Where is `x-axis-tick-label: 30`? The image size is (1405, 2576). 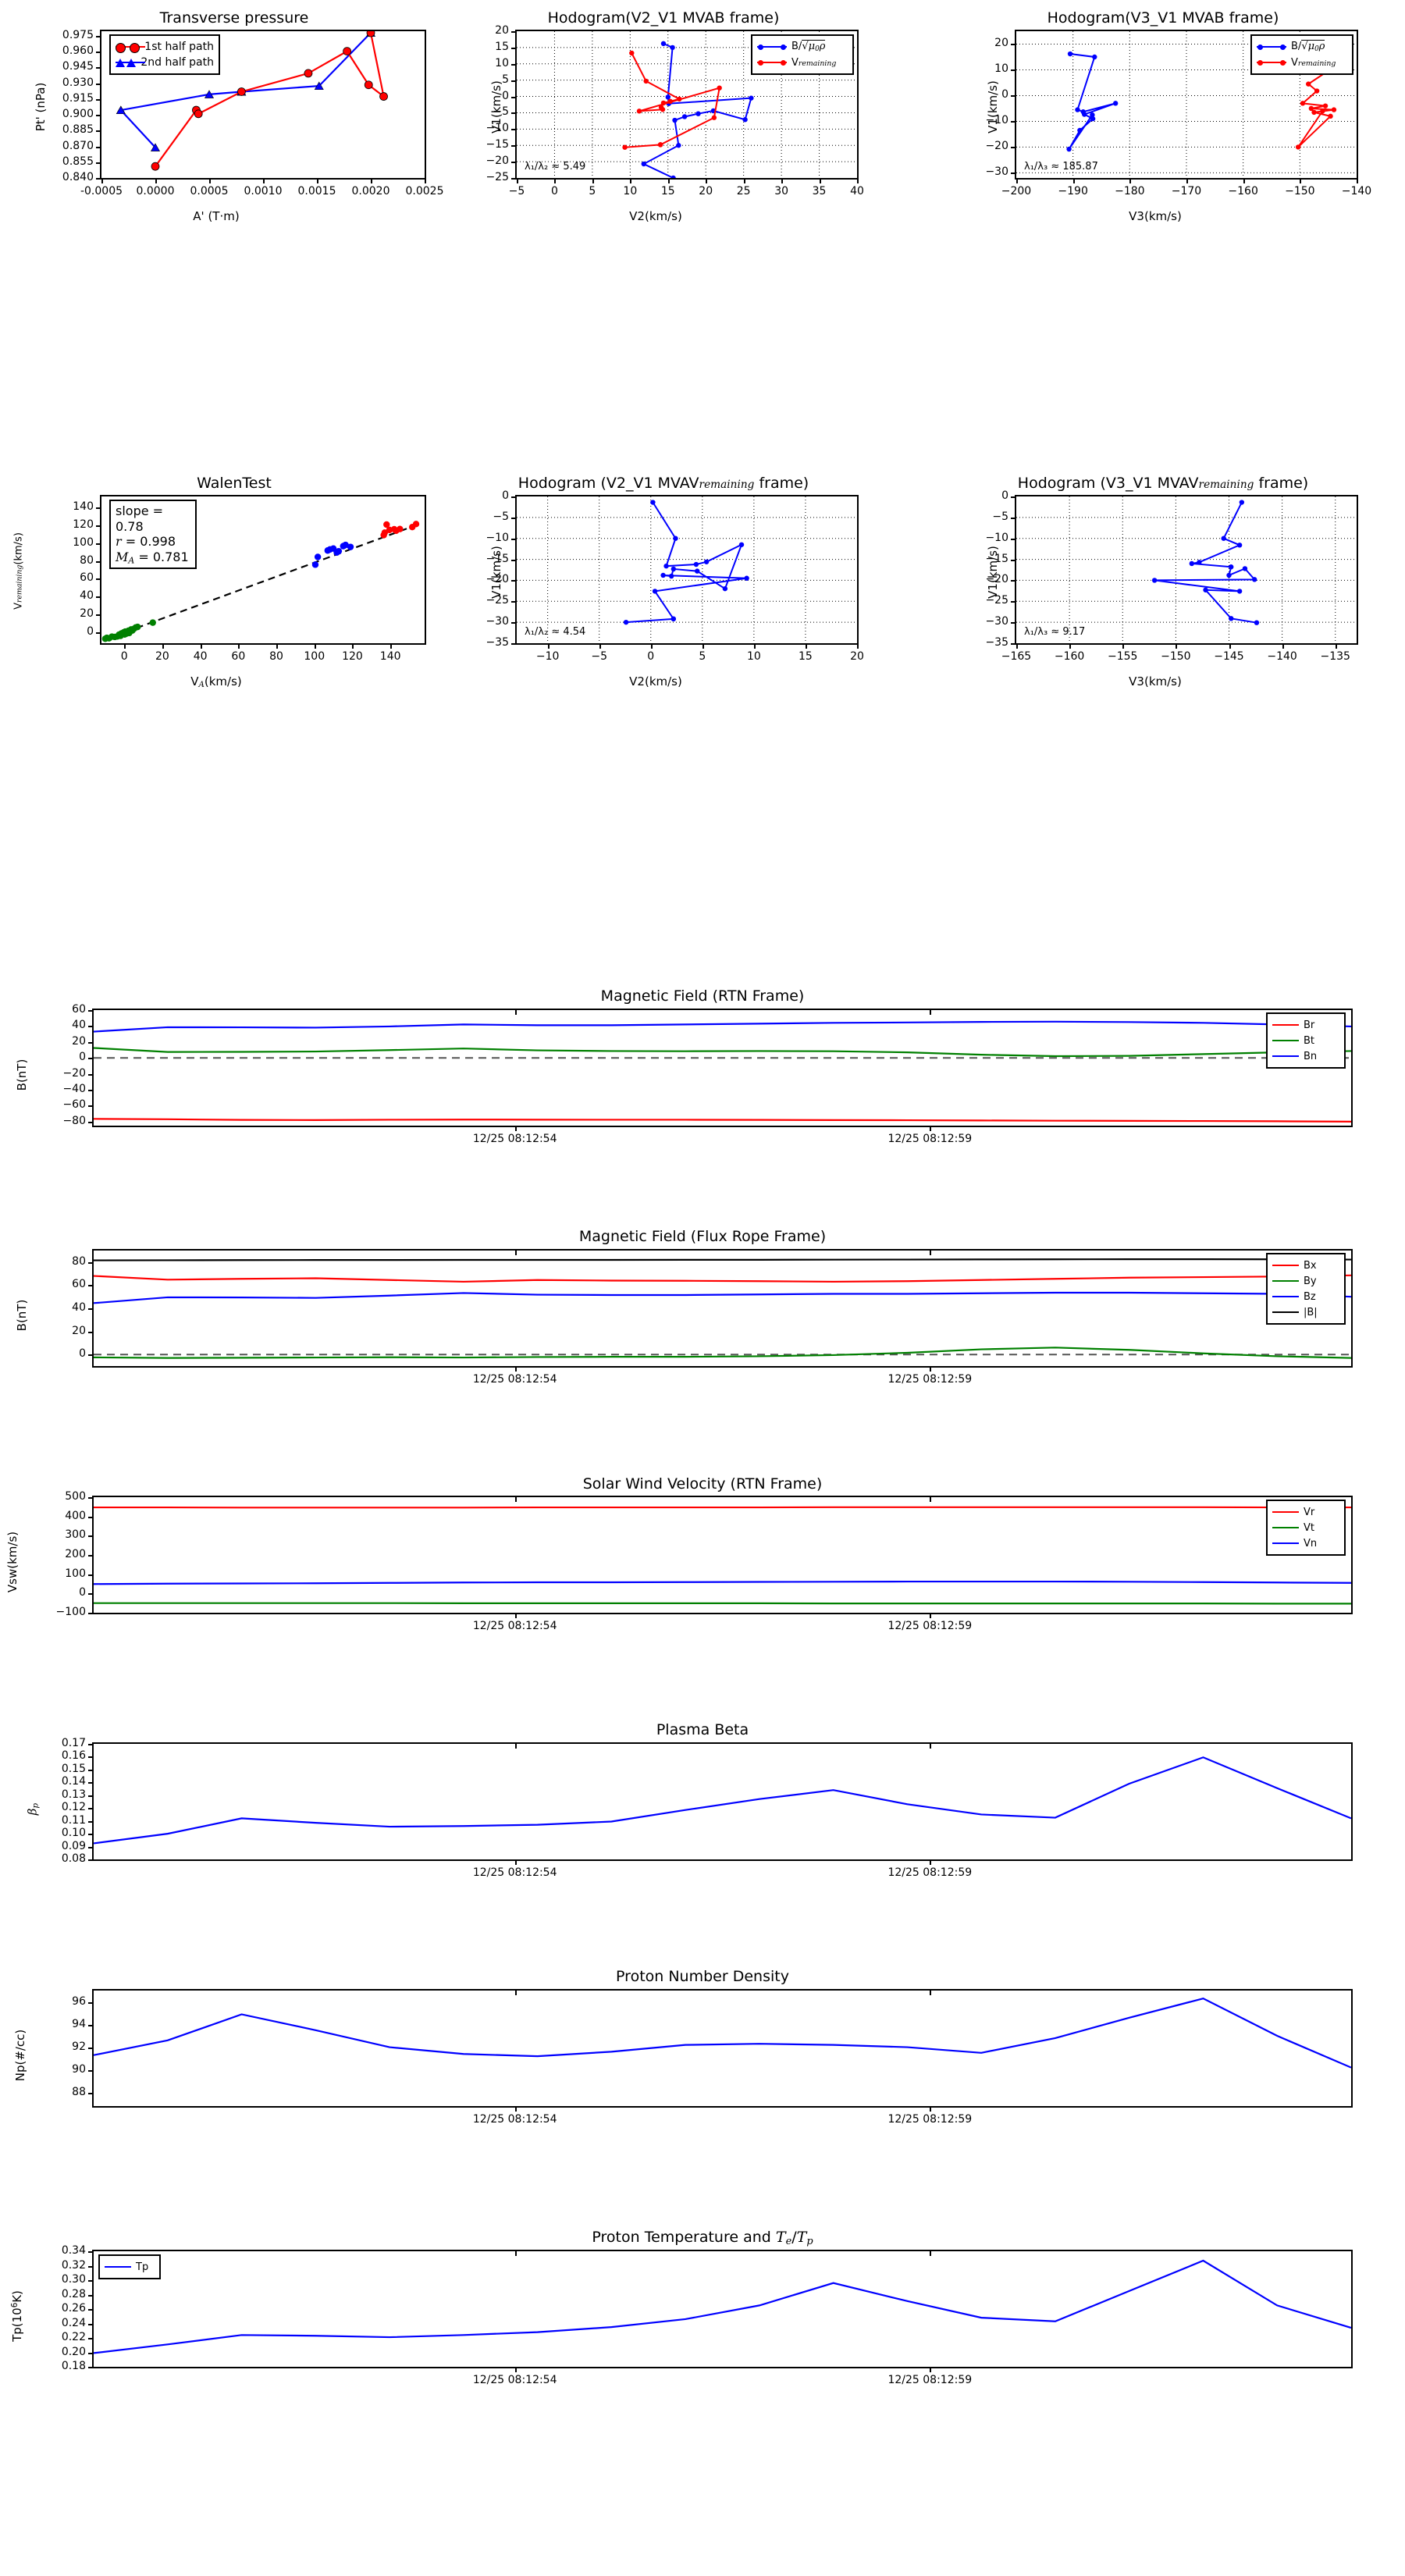 x-axis-tick-label: 30 is located at coordinates (782, 191).